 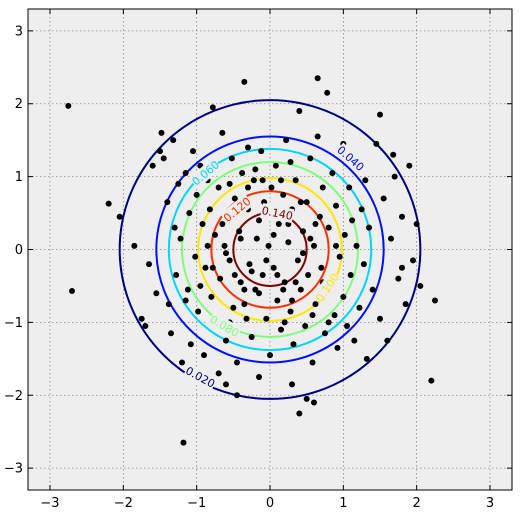 I want to click on y-tick-label: −2, so click(x=13, y=396).